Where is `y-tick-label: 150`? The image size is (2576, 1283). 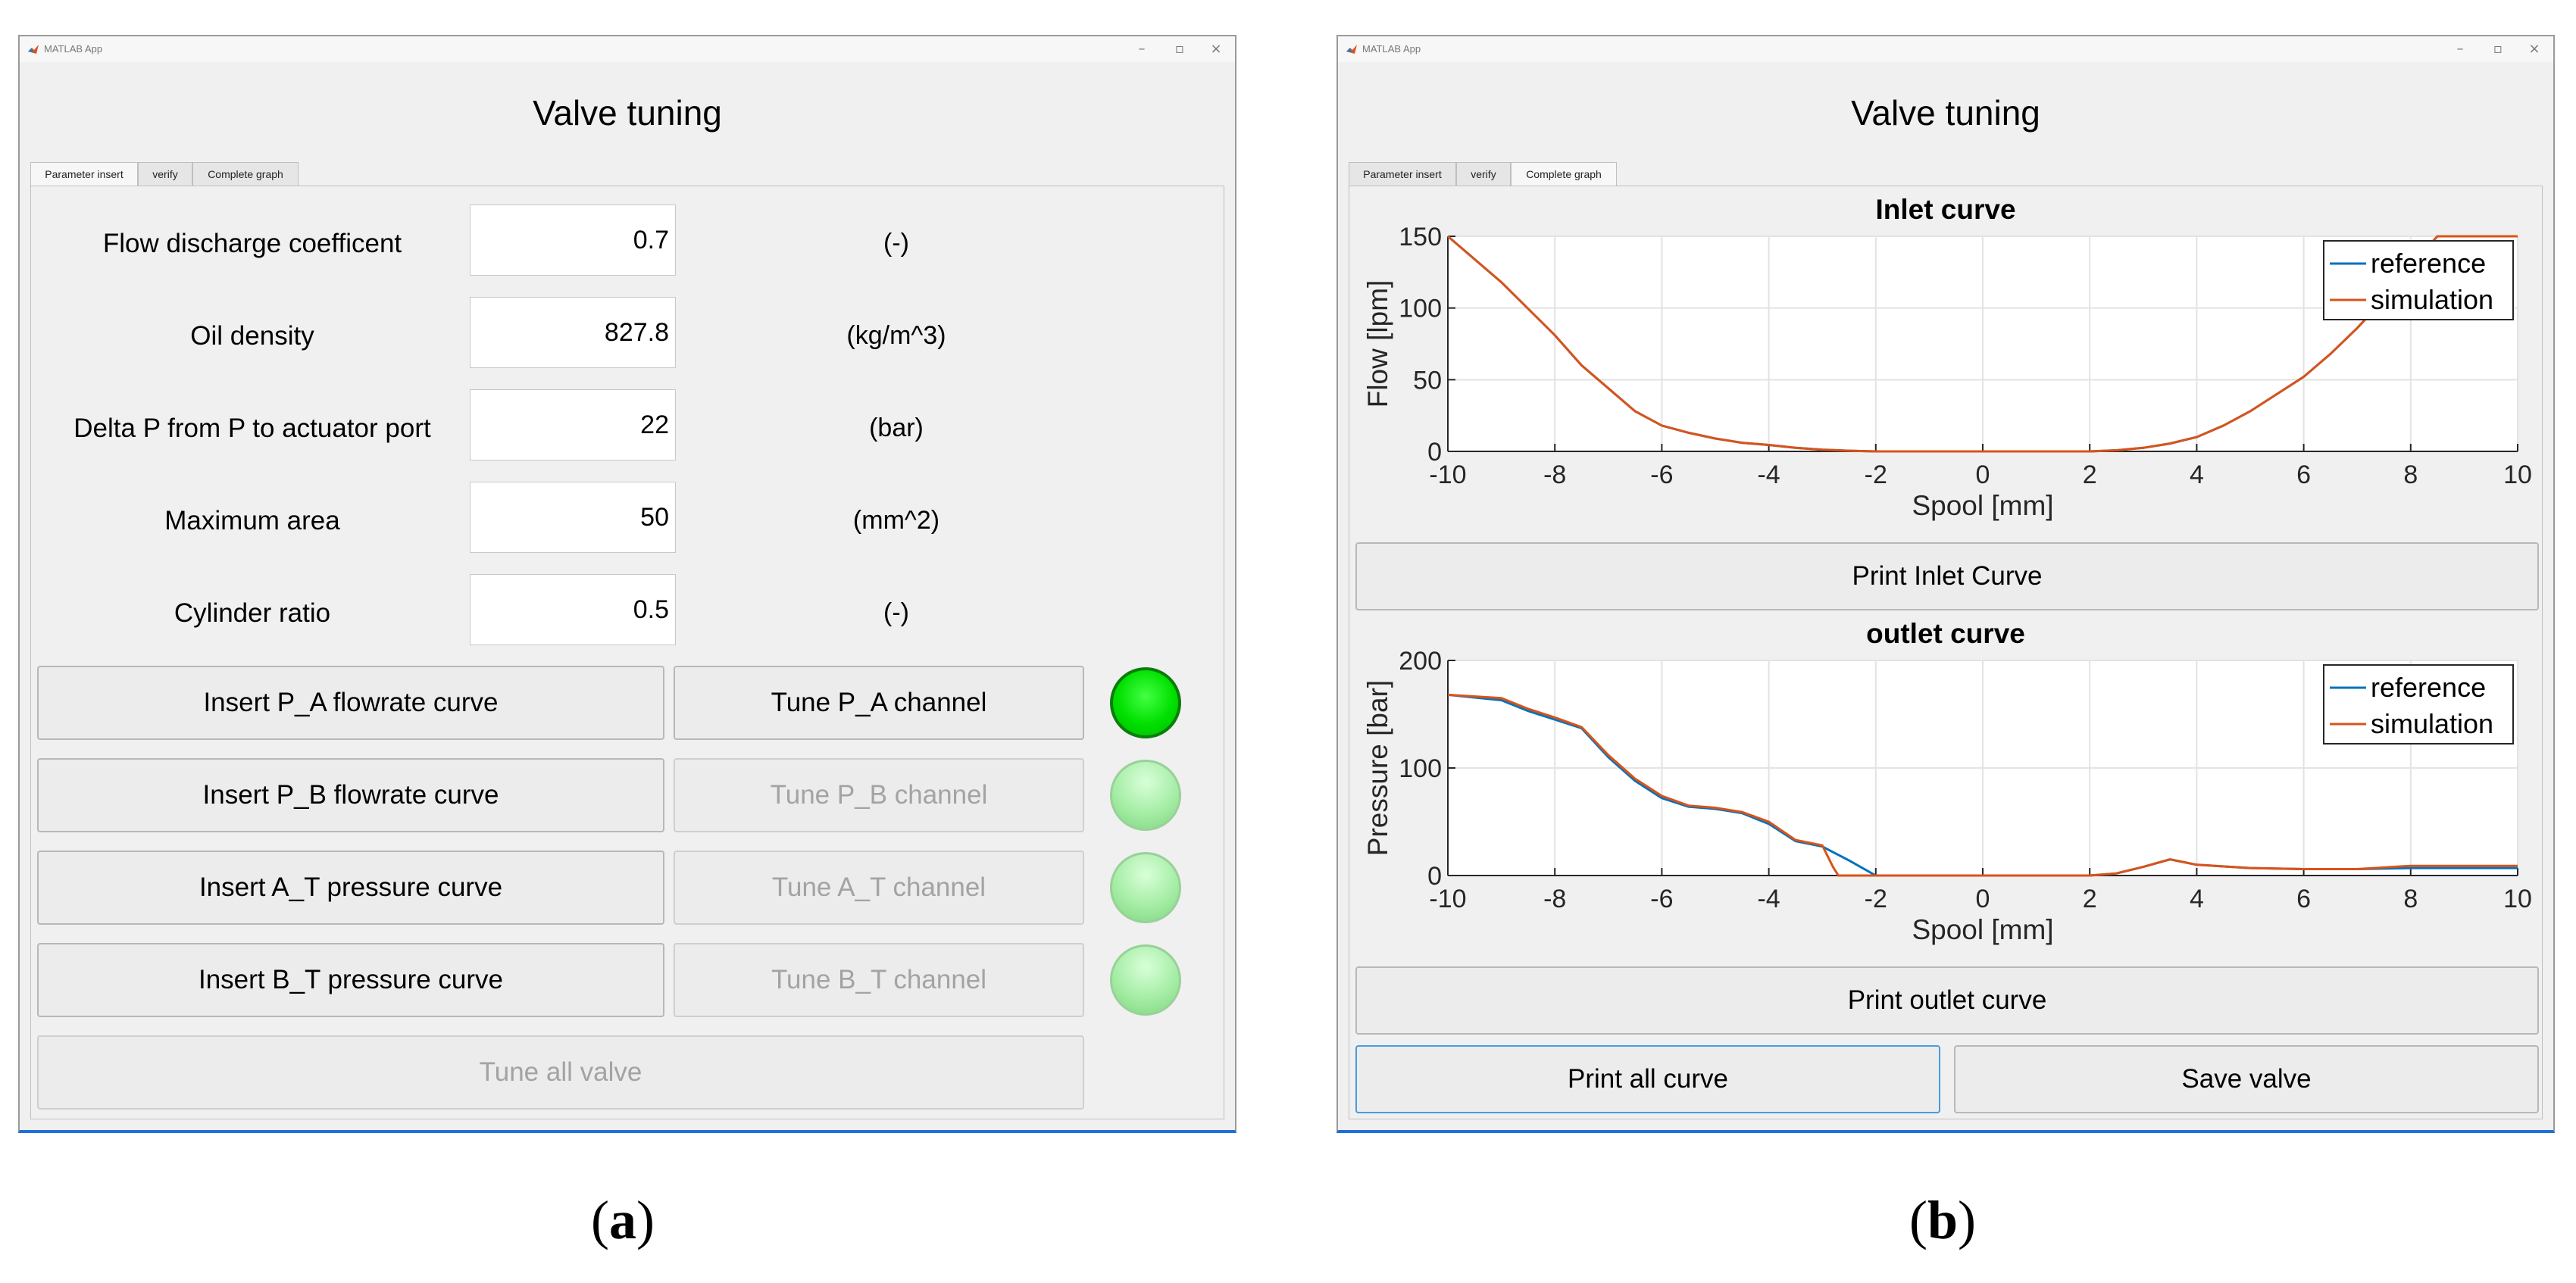 y-tick-label: 150 is located at coordinates (1420, 237).